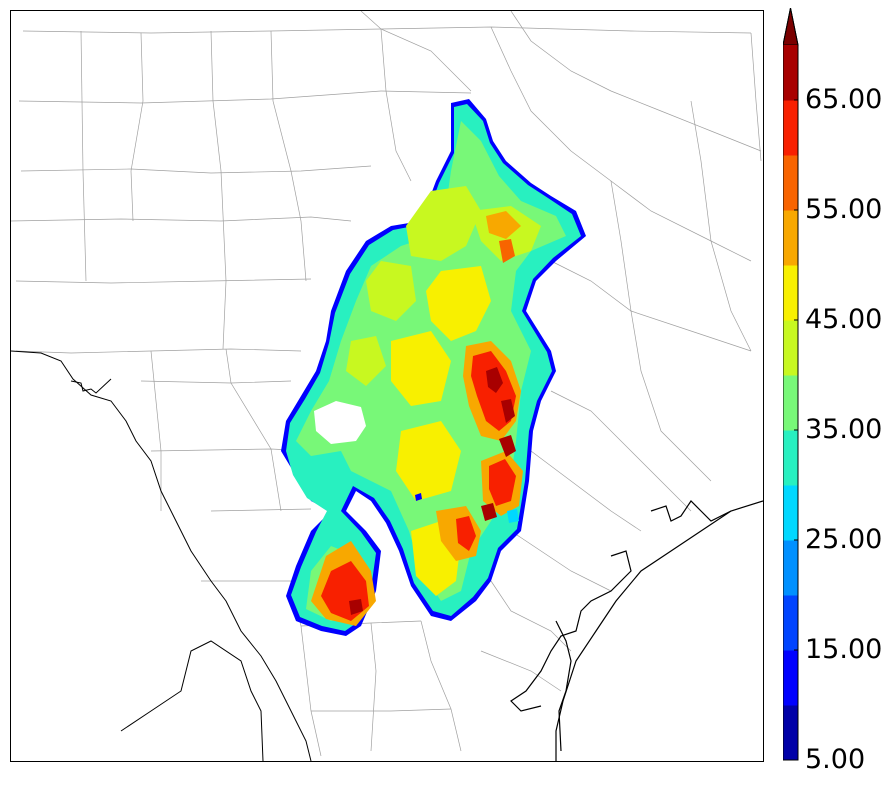 The width and height of the screenshot is (894, 785). Describe the element at coordinates (835, 759) in the screenshot. I see `colorbar-tick-label: 5.00` at that location.